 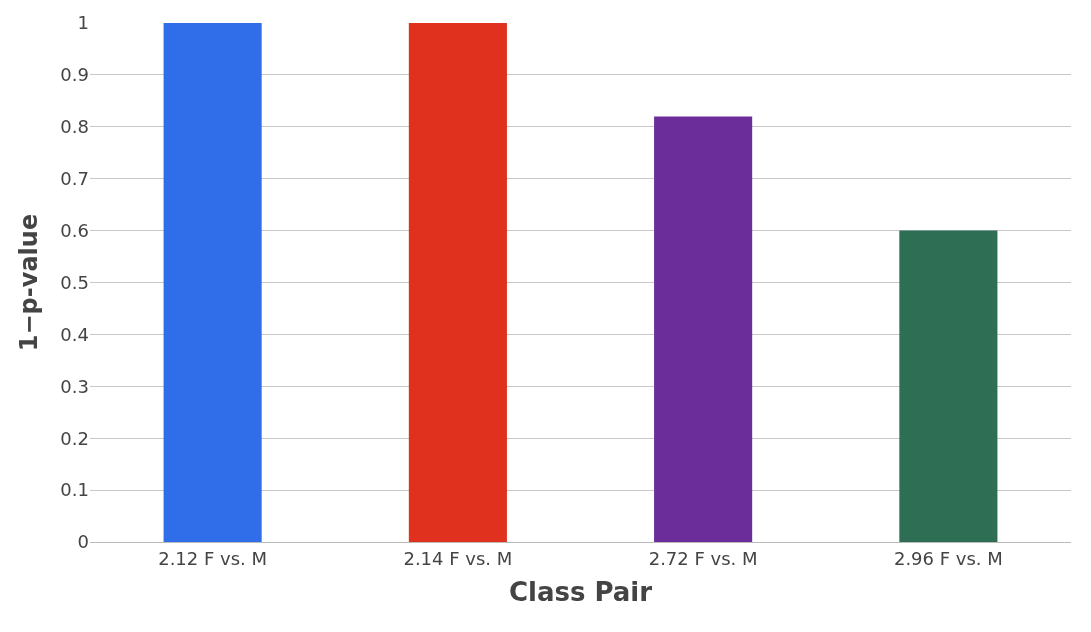 What do you see at coordinates (74, 127) in the screenshot?
I see `y-tick-label: 0.8` at bounding box center [74, 127].